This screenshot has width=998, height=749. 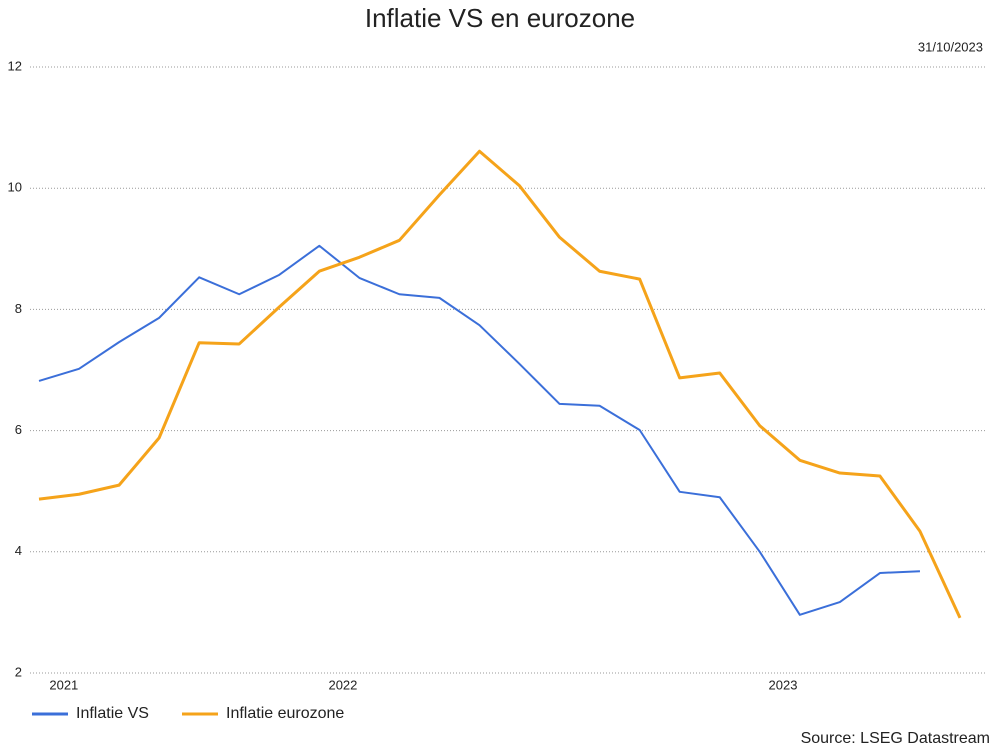 What do you see at coordinates (18, 550) in the screenshot?
I see `y-tick-label: 4` at bounding box center [18, 550].